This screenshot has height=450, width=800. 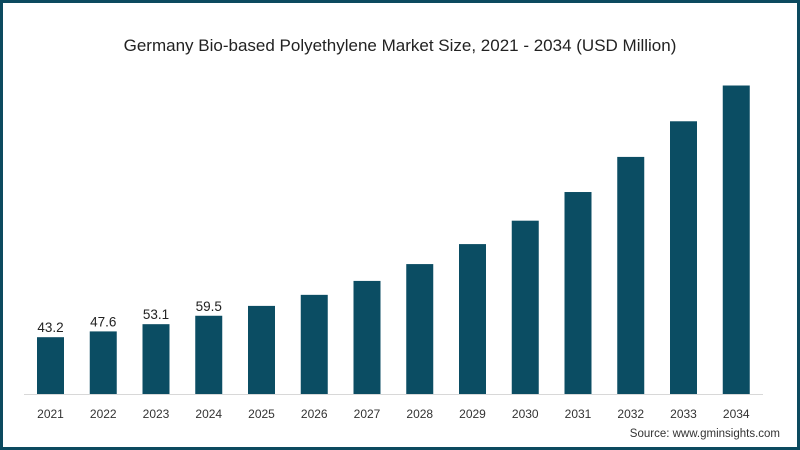 I want to click on x-tick-label: 2022, so click(x=103, y=414).